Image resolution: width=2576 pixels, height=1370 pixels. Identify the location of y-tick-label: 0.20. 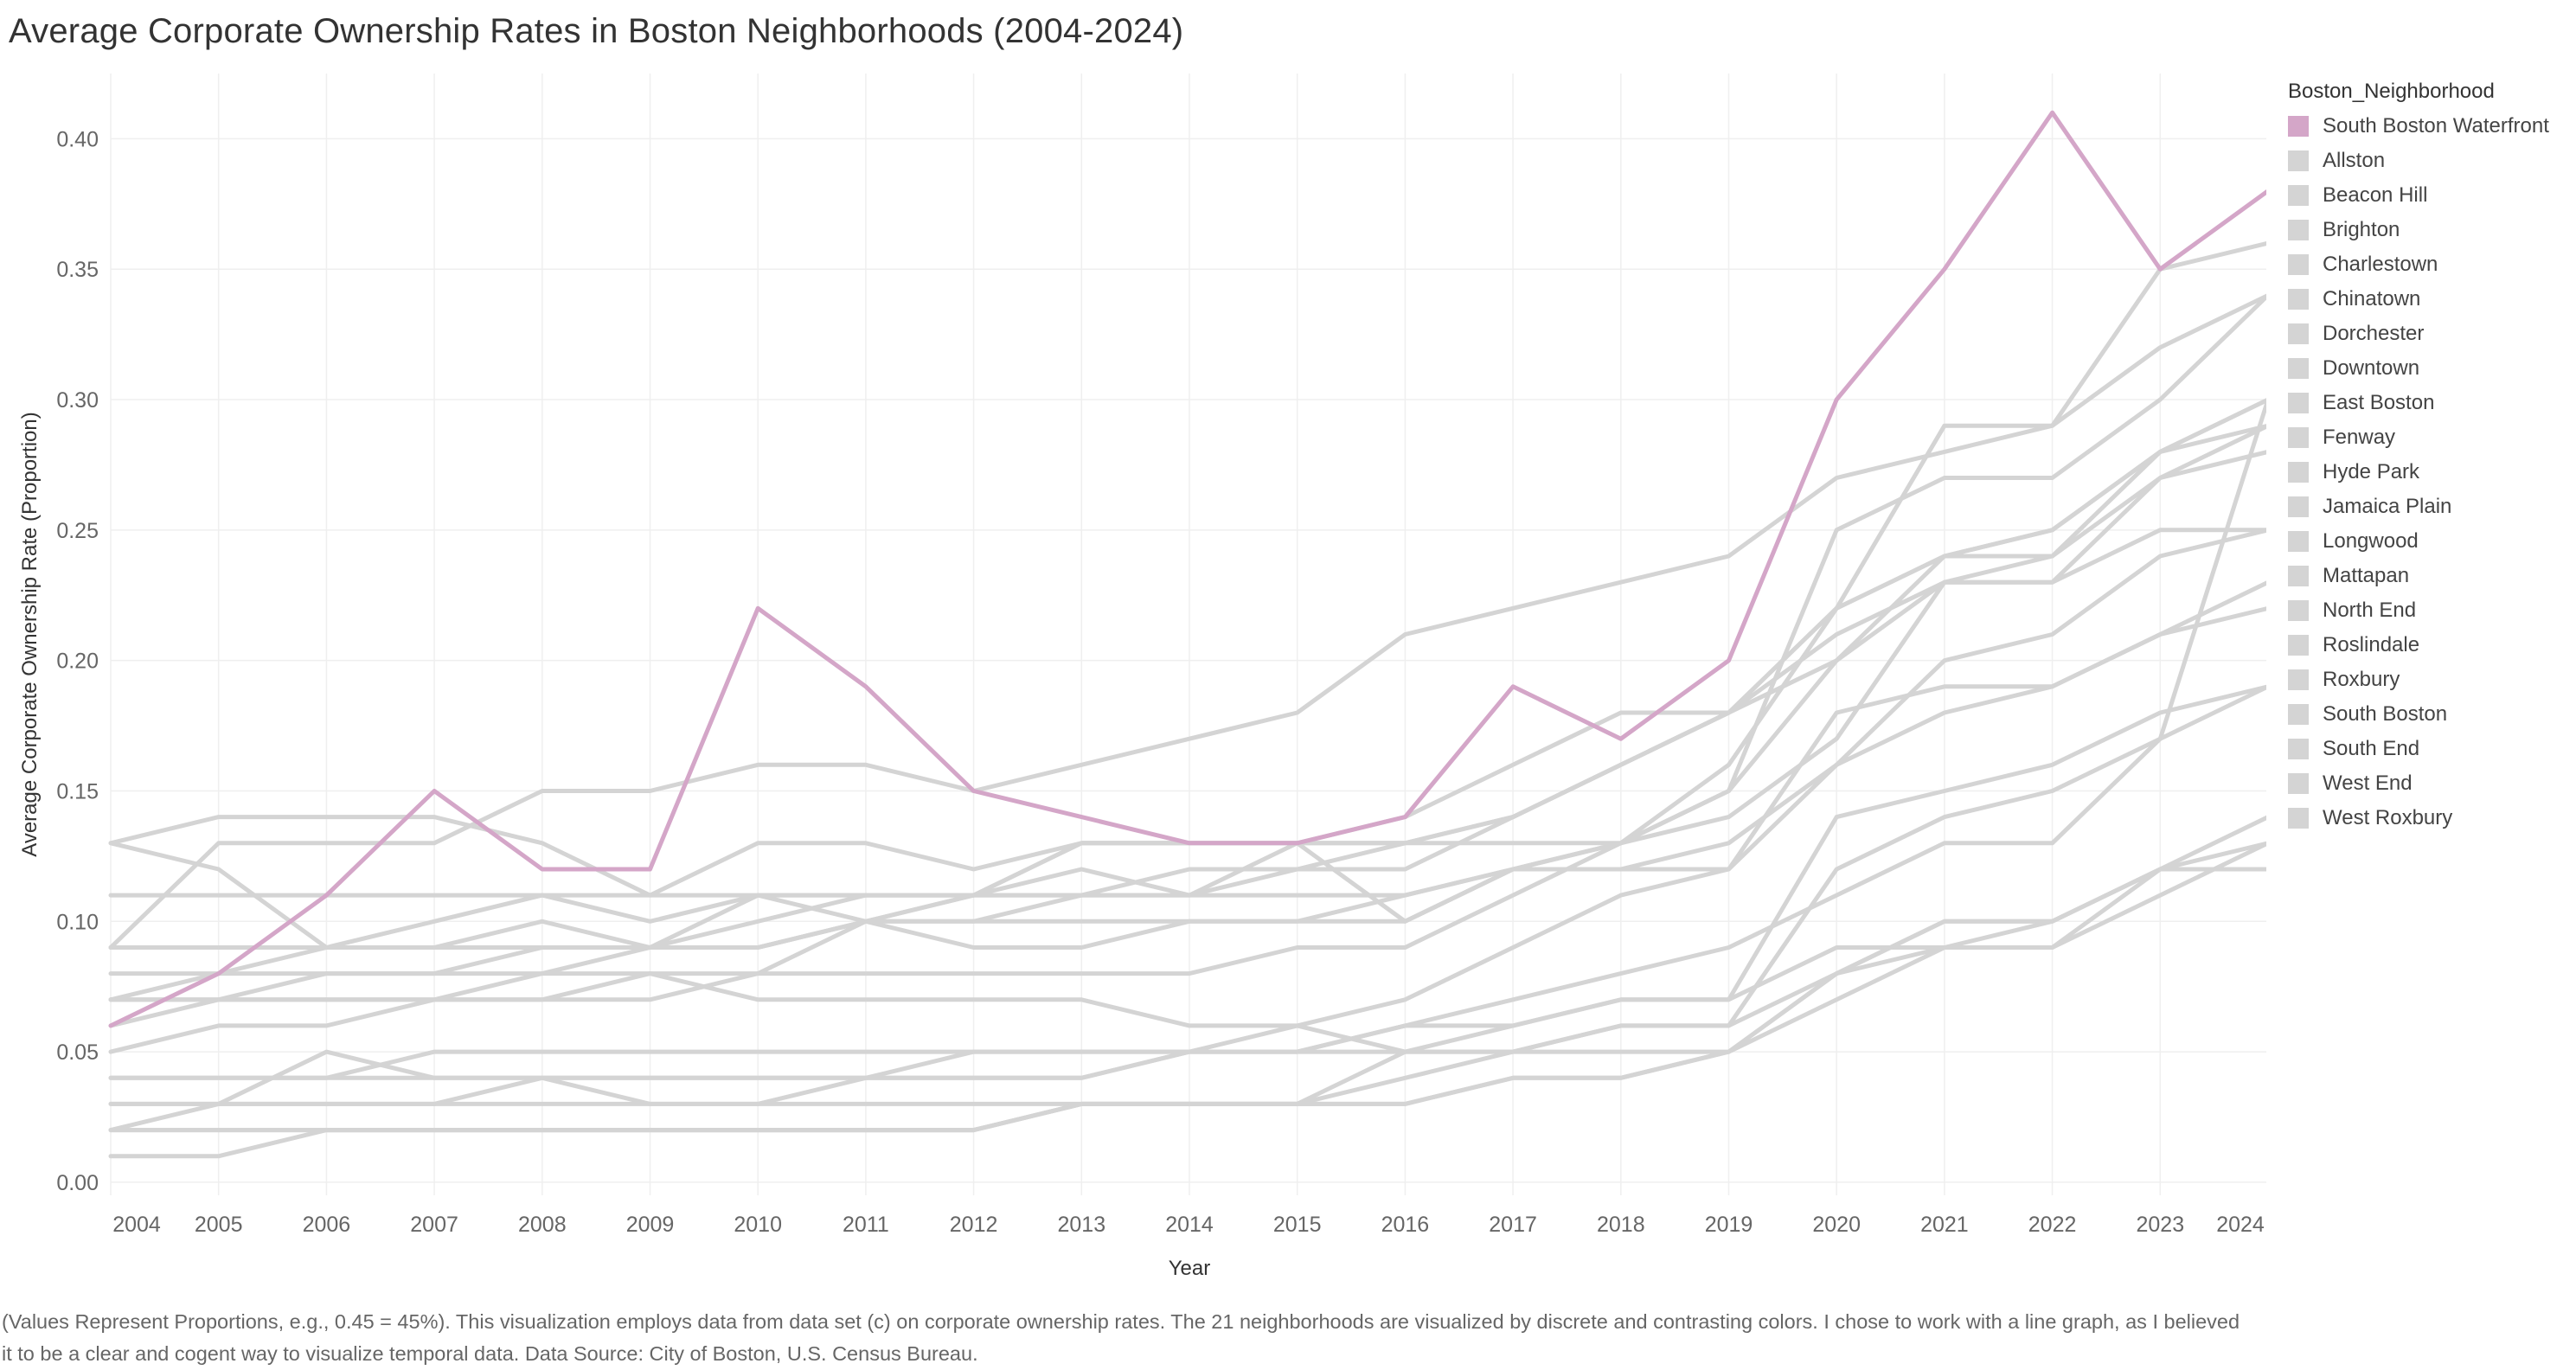
(77, 662).